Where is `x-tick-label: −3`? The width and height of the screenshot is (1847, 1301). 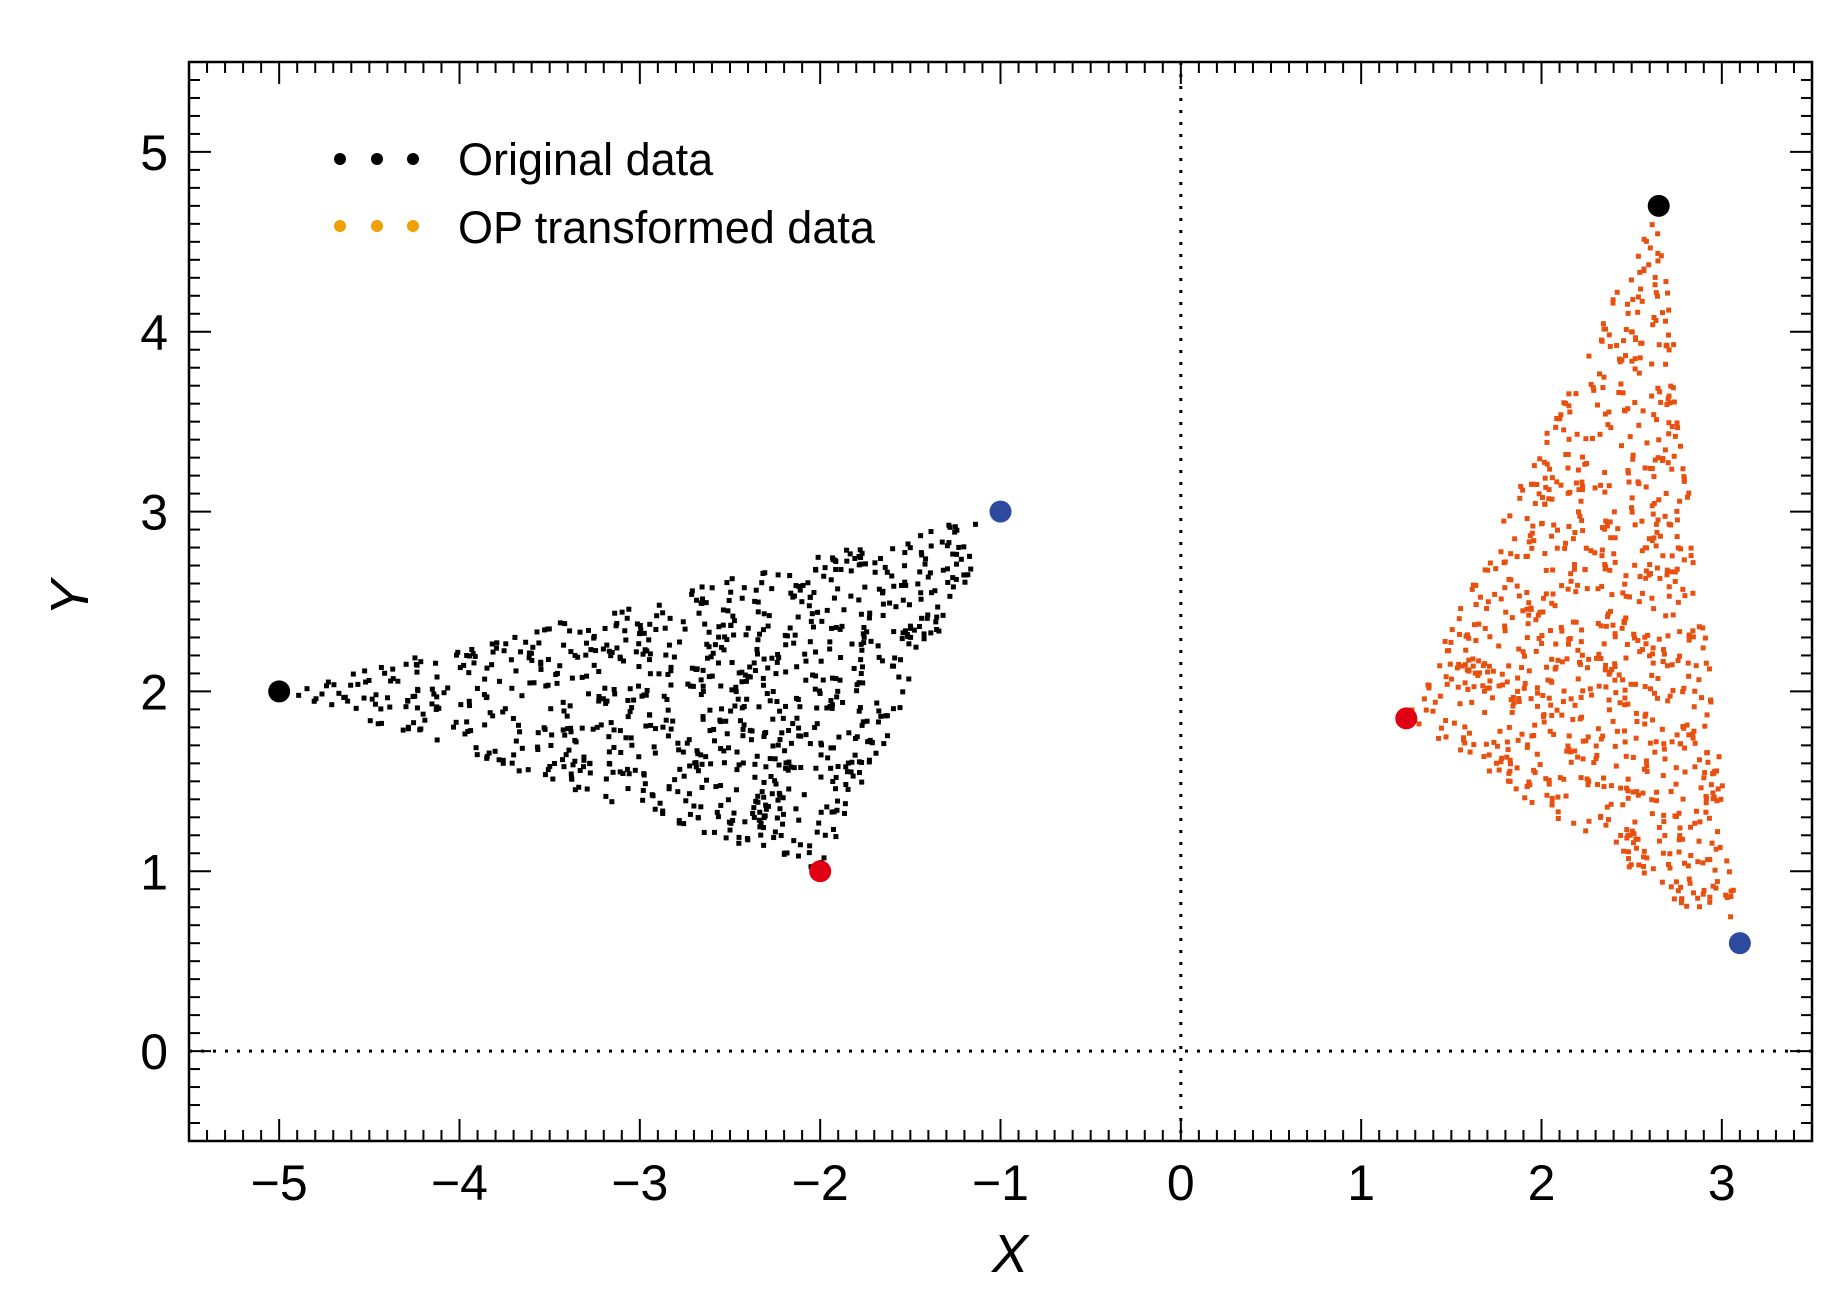 x-tick-label: −3 is located at coordinates (639, 1183).